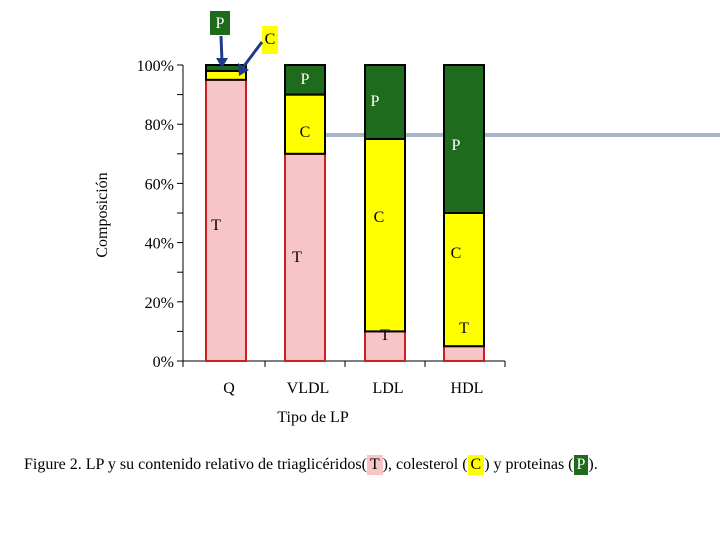 This screenshot has width=720, height=540. I want to click on segment-label-vldl-triglyceride: T, so click(297, 257).